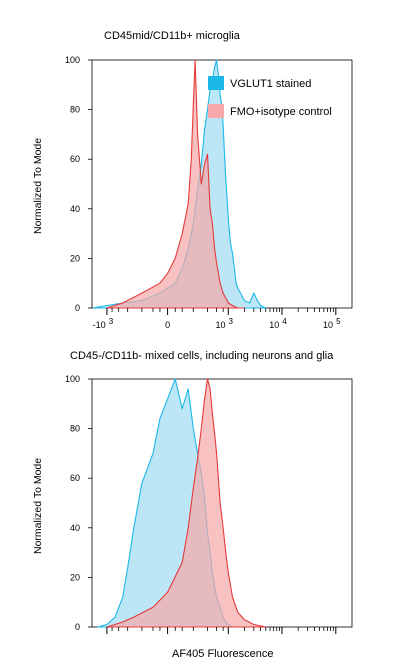 The height and width of the screenshot is (672, 412). I want to click on x-tick-label: 0, so click(167, 325).